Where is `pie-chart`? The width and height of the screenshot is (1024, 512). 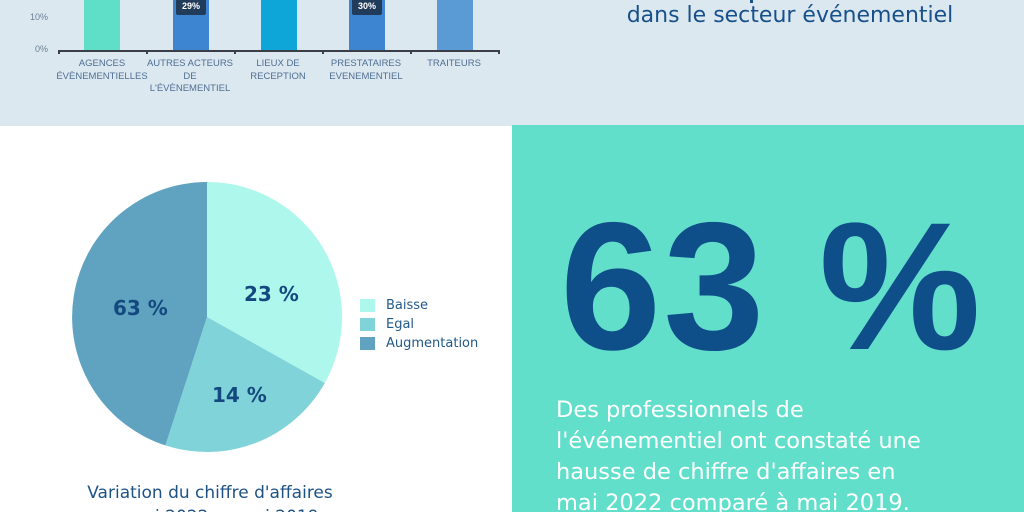
pie-chart is located at coordinates (207, 316).